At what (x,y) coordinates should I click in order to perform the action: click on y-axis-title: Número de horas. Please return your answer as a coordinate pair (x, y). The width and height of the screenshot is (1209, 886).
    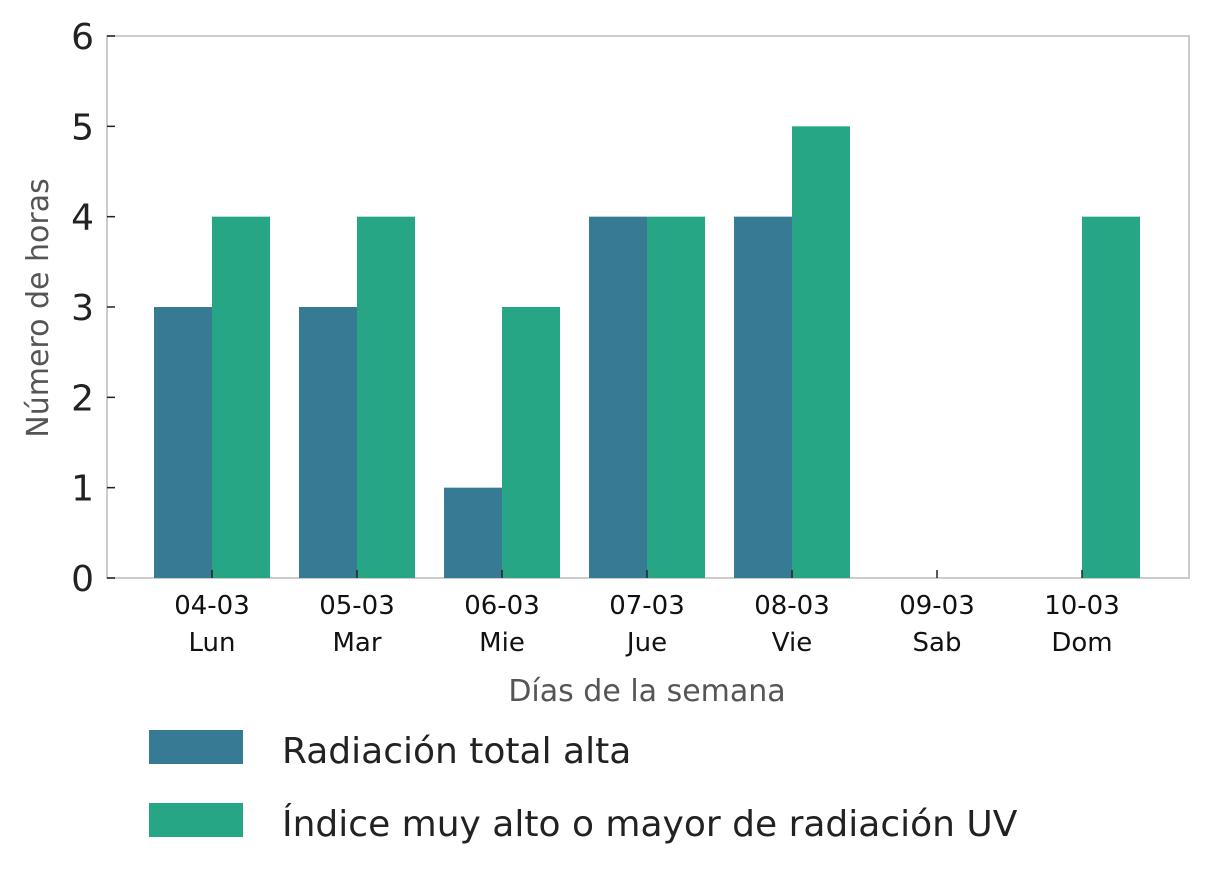
    Looking at the image, I should click on (38, 307).